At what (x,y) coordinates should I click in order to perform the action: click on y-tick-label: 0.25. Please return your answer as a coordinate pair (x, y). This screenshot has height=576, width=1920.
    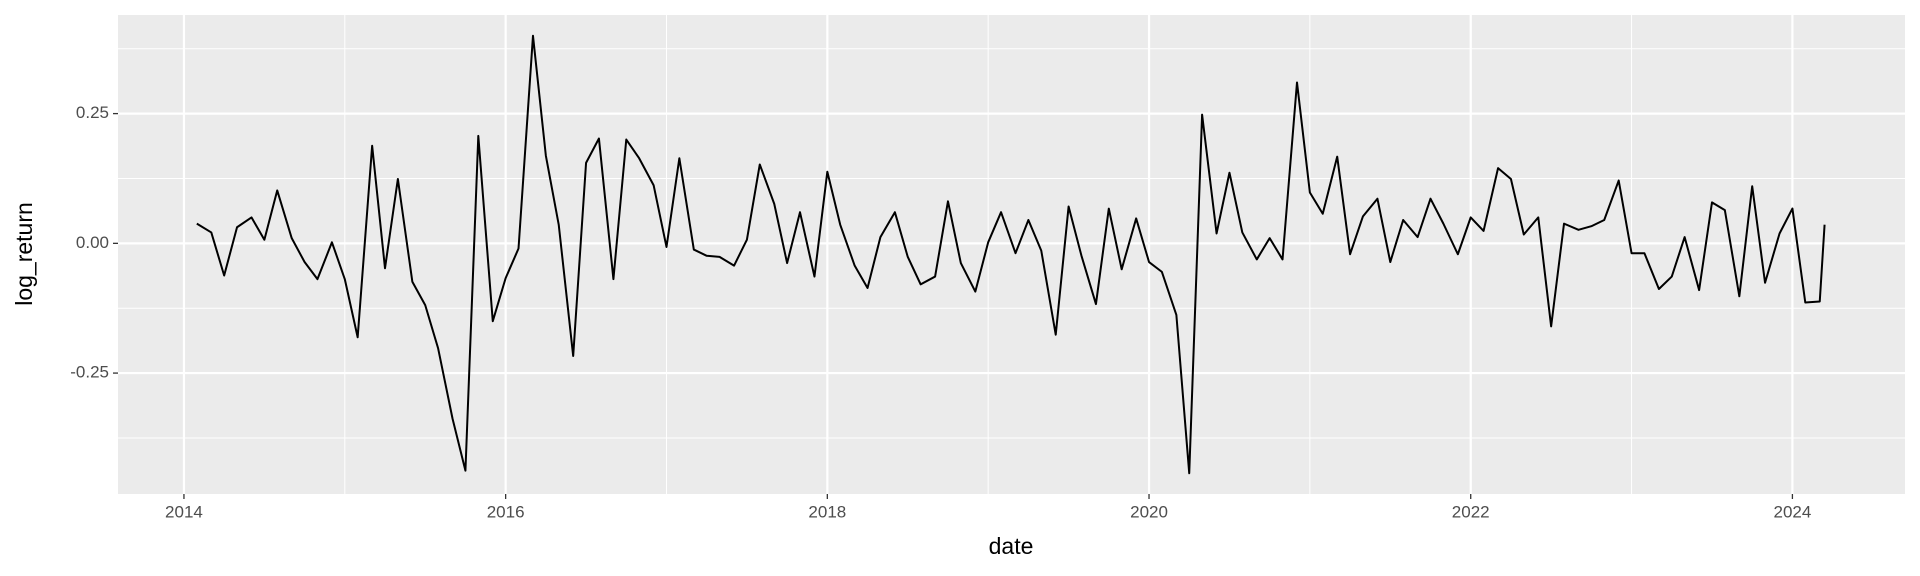
    Looking at the image, I should click on (92, 112).